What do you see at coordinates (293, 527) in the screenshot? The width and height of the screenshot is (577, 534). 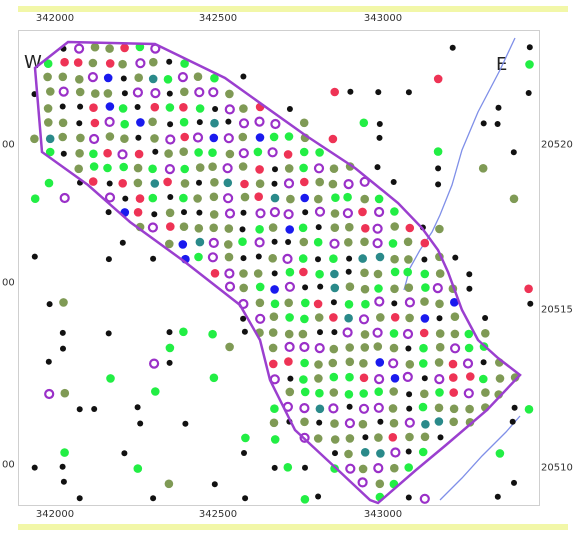 I see `bottom-band` at bounding box center [293, 527].